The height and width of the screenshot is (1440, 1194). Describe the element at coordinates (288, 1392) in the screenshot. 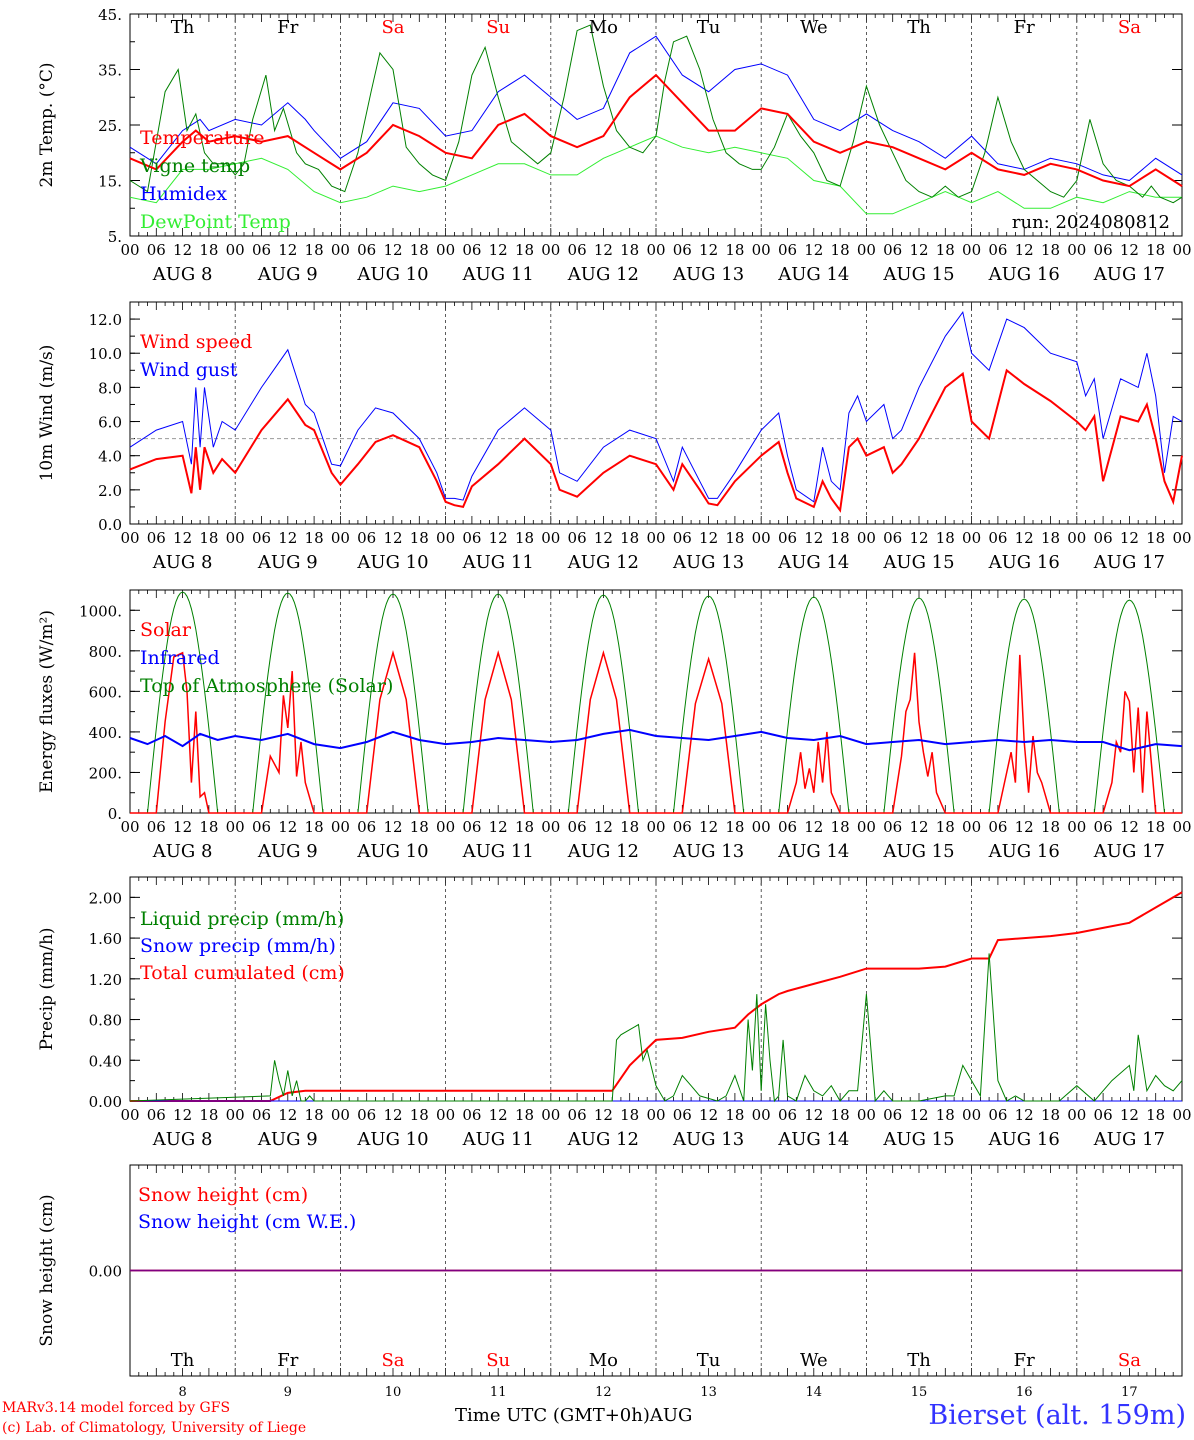

I see `day-number-label: 9` at that location.